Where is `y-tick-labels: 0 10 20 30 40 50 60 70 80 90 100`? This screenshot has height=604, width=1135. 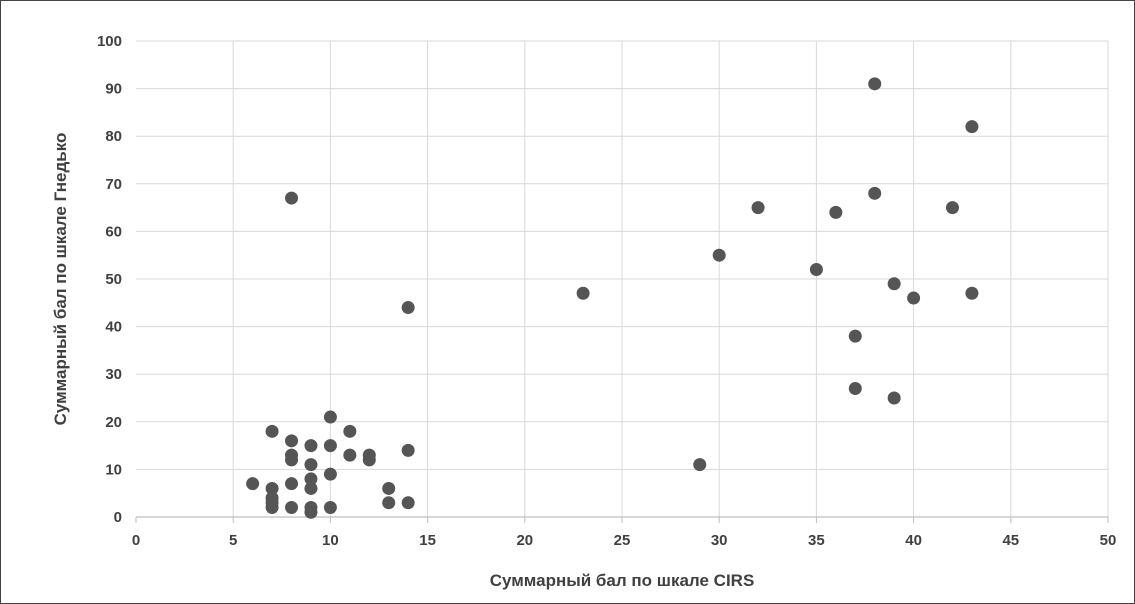 y-tick-labels: 0 10 20 30 40 50 60 70 80 90 100 is located at coordinates (109, 279).